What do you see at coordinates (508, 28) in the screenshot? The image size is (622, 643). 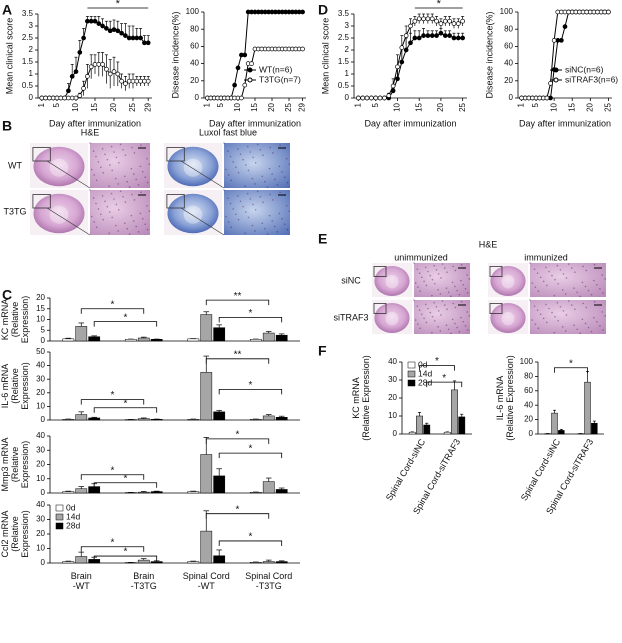 I see `y-tick-label: 80` at bounding box center [508, 28].